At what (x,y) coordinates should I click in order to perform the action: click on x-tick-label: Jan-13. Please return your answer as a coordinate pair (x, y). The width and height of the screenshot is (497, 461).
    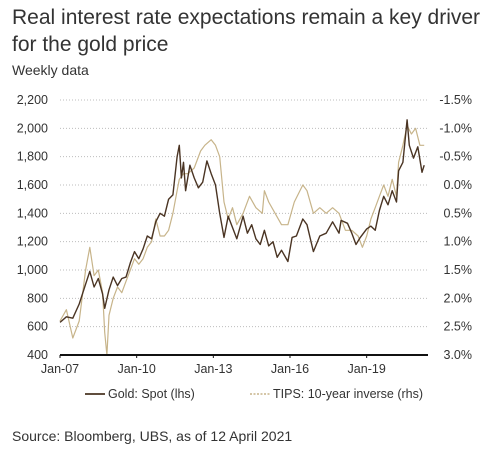
    Looking at the image, I should click on (213, 369).